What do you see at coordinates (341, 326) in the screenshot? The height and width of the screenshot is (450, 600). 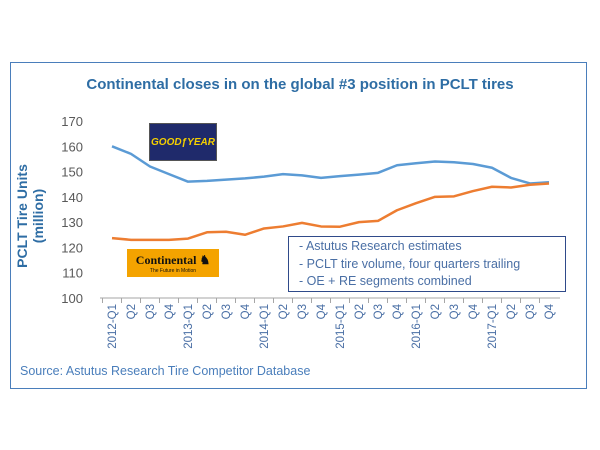 I see `x-tick-label: 2015-Q1` at bounding box center [341, 326].